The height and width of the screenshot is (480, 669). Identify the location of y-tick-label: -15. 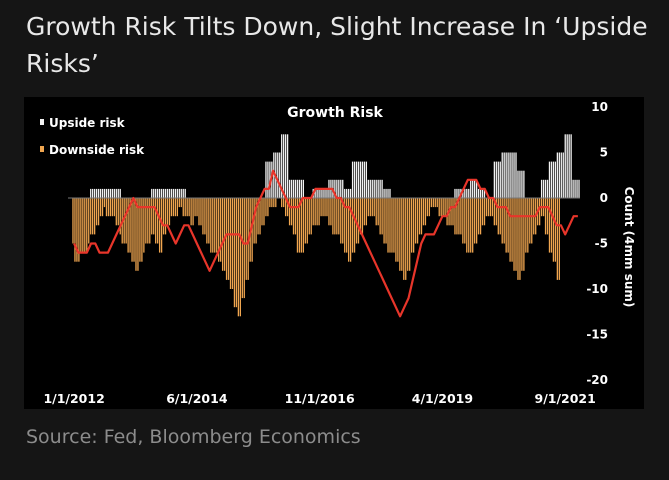
(597, 335).